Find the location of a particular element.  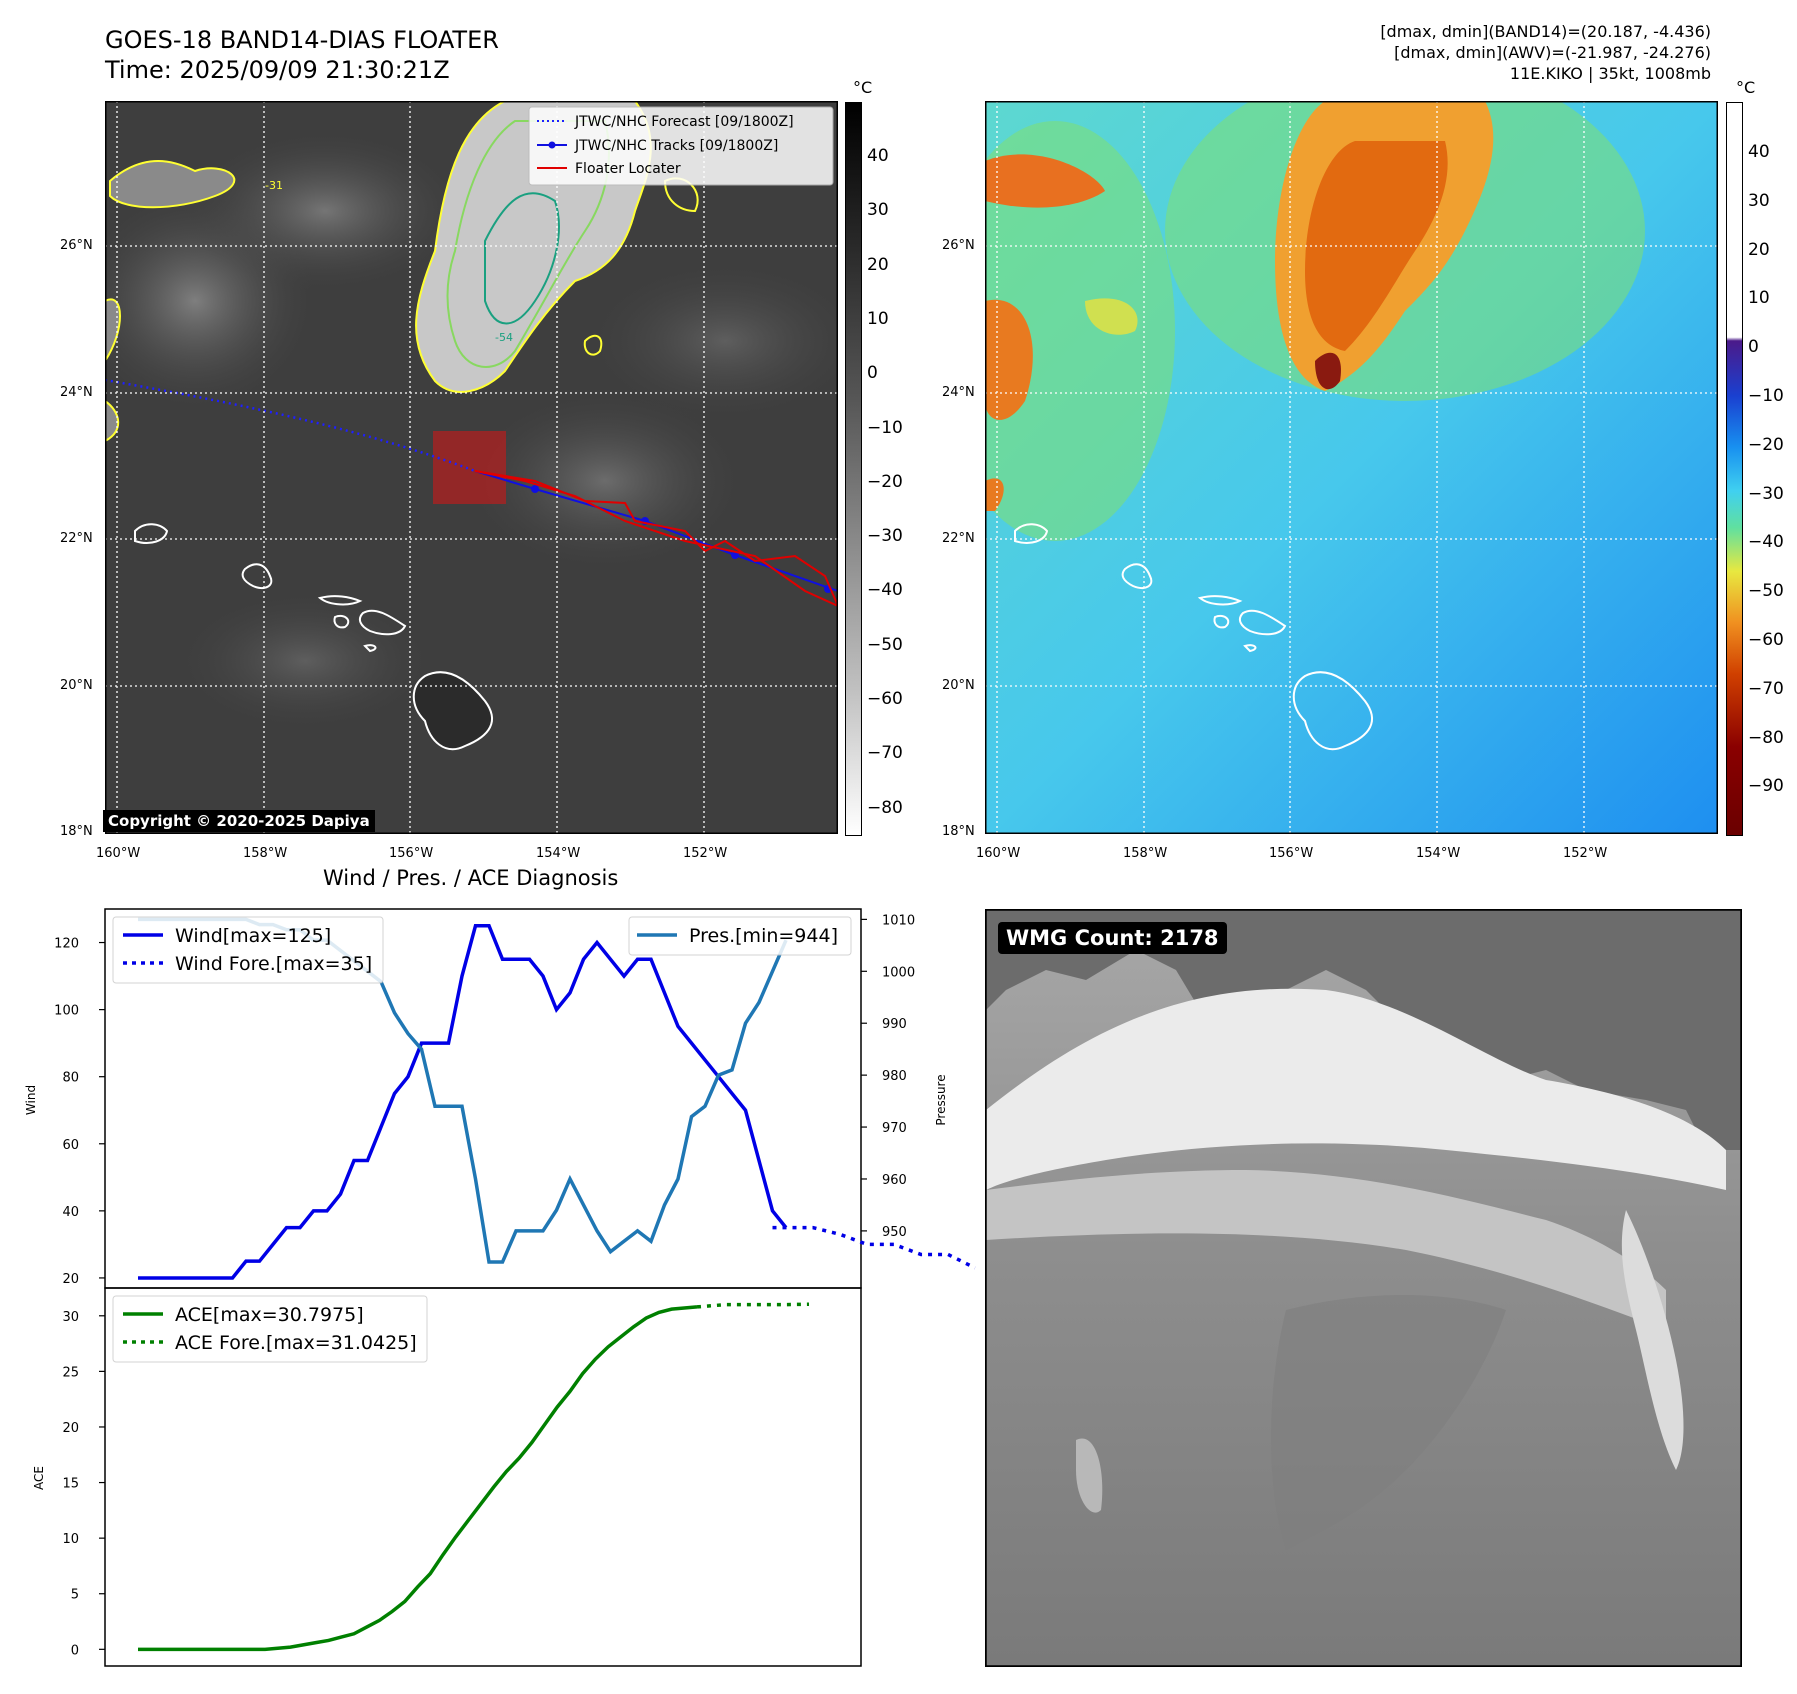

copyright-label: Copyright © 2020-2025 Dapiya is located at coordinates (239, 821).